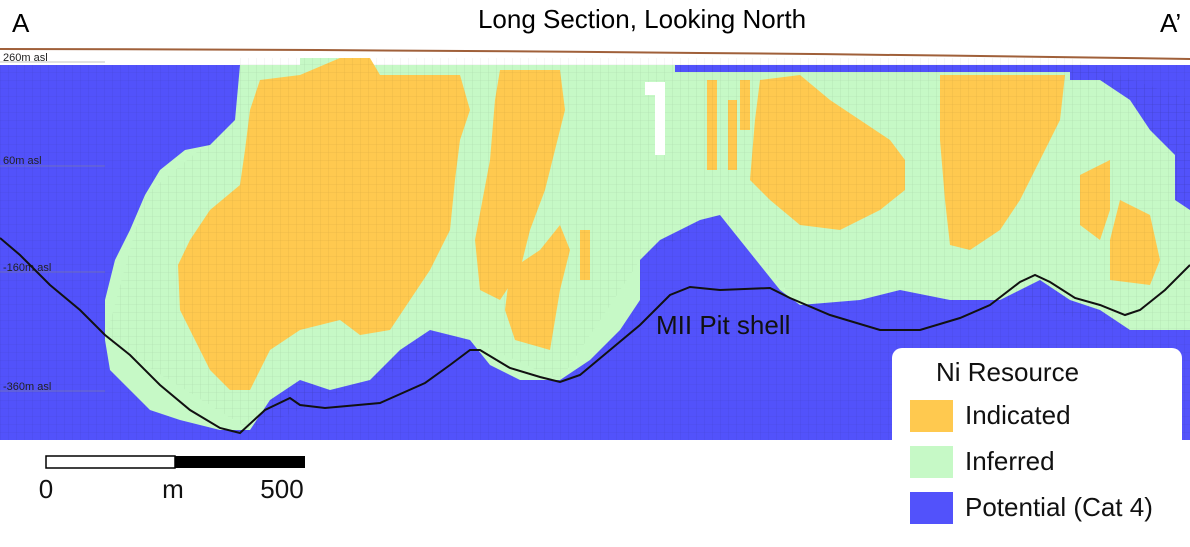 Image resolution: width=1190 pixels, height=547 pixels. I want to click on legend-label: Inferred, so click(1010, 461).